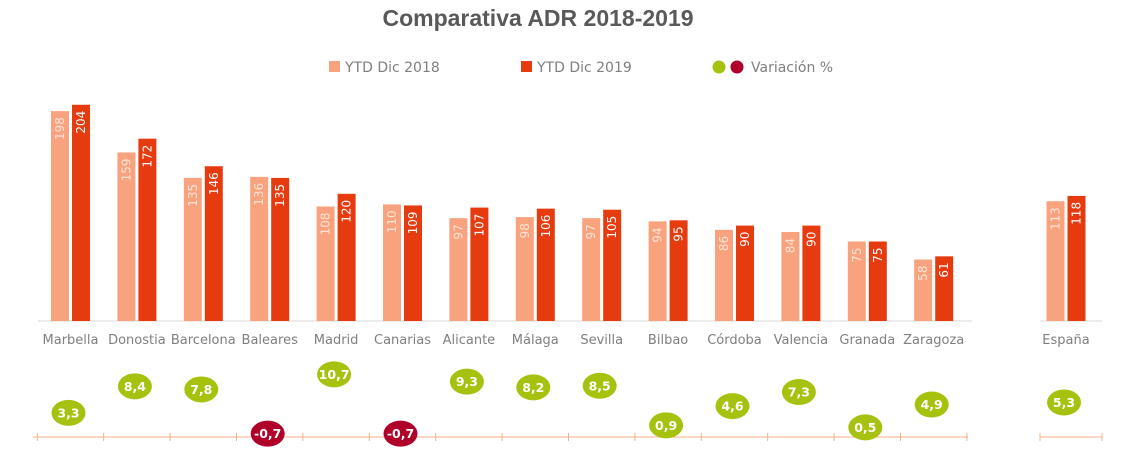 This screenshot has width=1121, height=471. What do you see at coordinates (734, 340) in the screenshot?
I see `category-label-cordoba: Córdoba` at bounding box center [734, 340].